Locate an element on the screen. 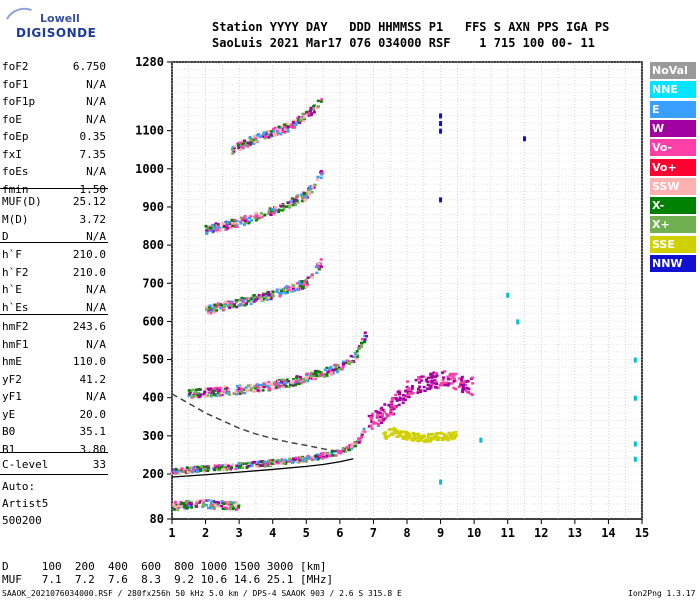 The width and height of the screenshot is (700, 600). param-name: h`F2 is located at coordinates (15, 272).